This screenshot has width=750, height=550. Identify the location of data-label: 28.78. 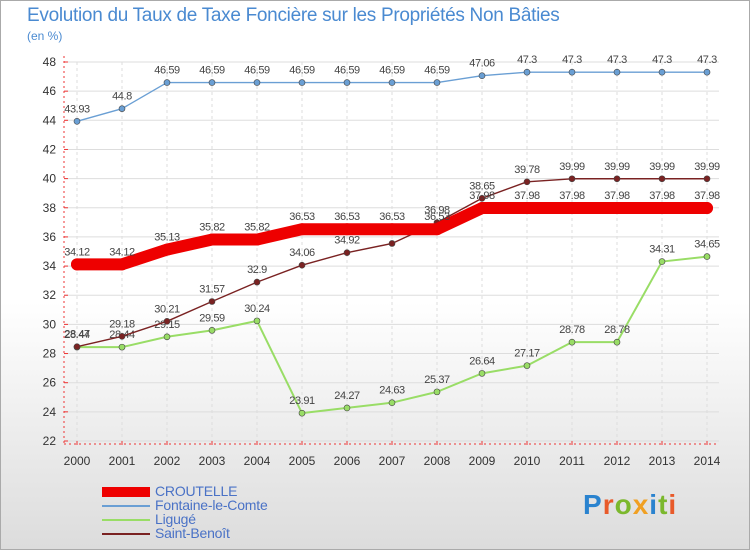
(617, 330).